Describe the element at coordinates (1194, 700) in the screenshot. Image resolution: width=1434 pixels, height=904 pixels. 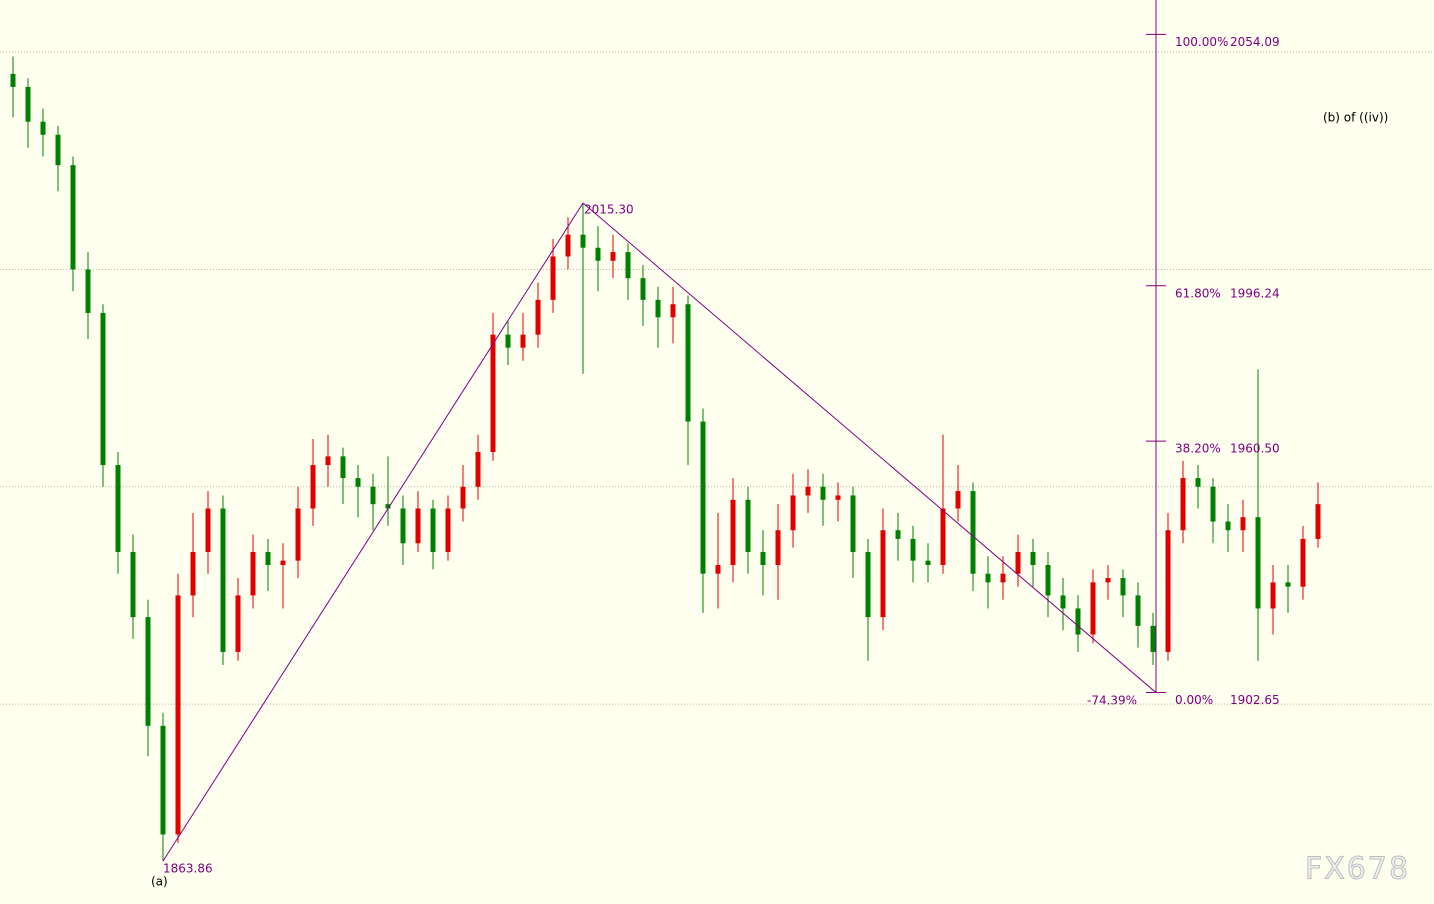
I see `fib-percent: 0.00%` at that location.